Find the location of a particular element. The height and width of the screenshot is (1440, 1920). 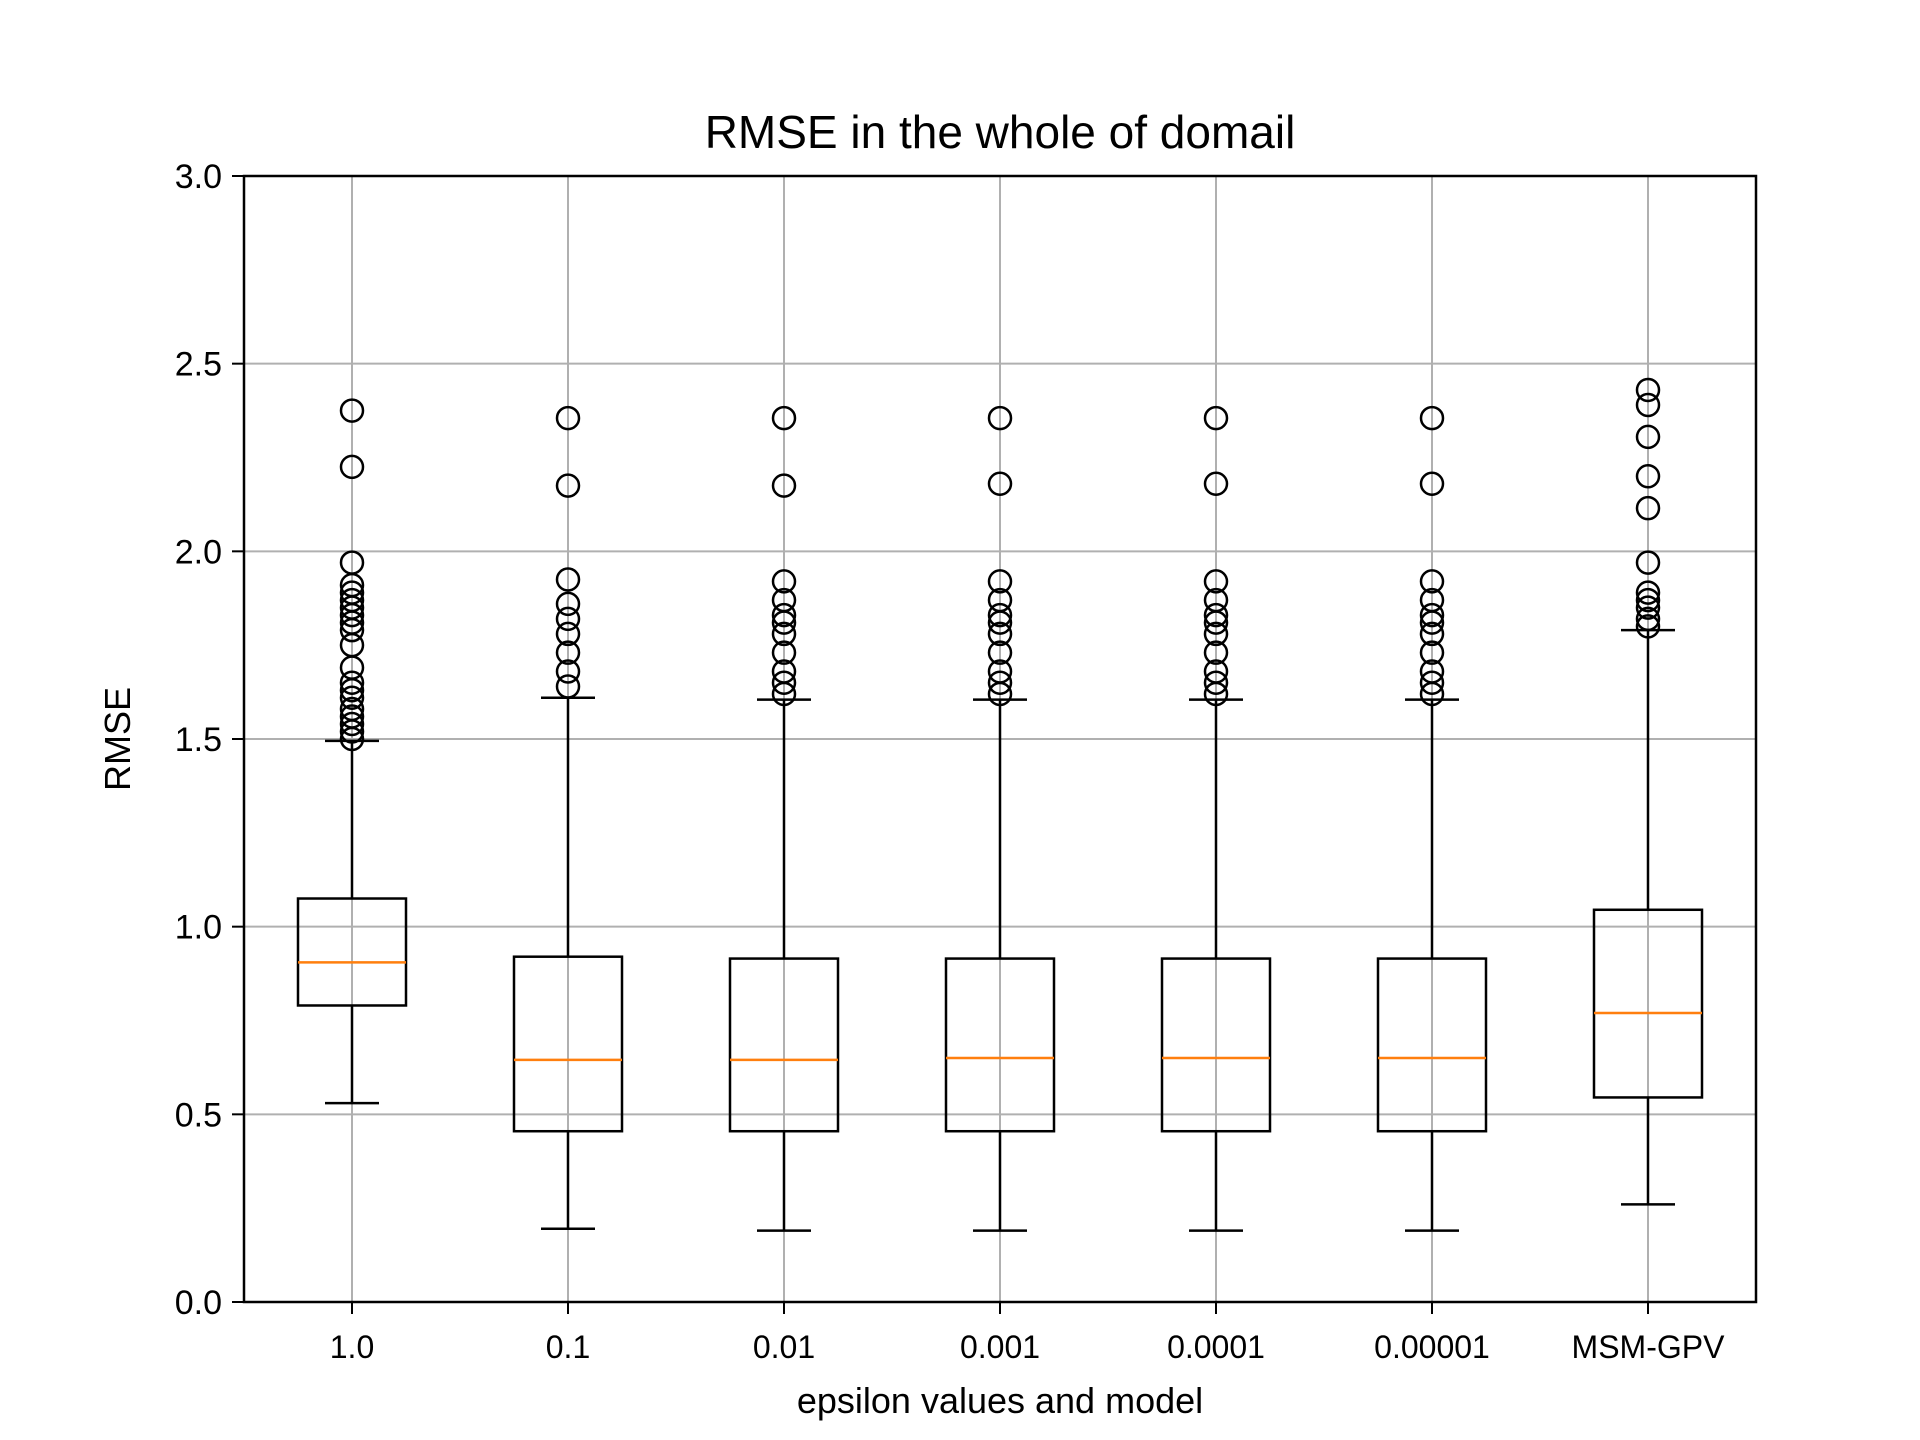

x-tick-label: 0.1 is located at coordinates (568, 1347).